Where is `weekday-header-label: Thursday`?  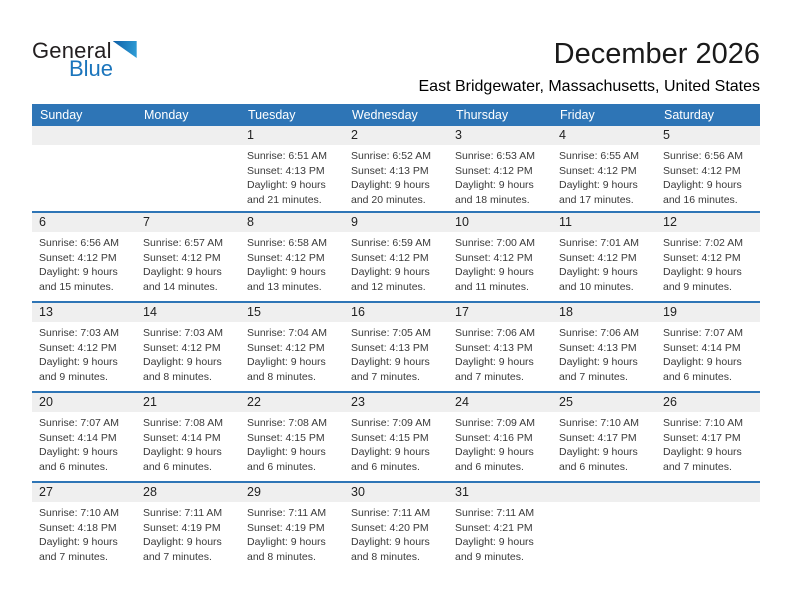 weekday-header-label: Thursday is located at coordinates (482, 115).